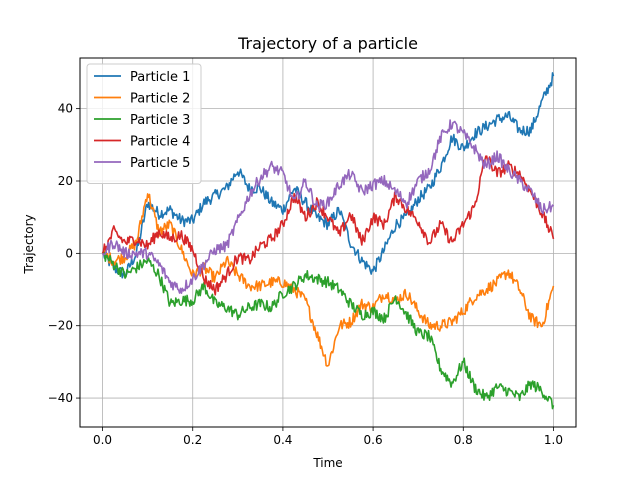 The height and width of the screenshot is (480, 640). Describe the element at coordinates (160, 99) in the screenshot. I see `legend-label: Particle 2` at that location.